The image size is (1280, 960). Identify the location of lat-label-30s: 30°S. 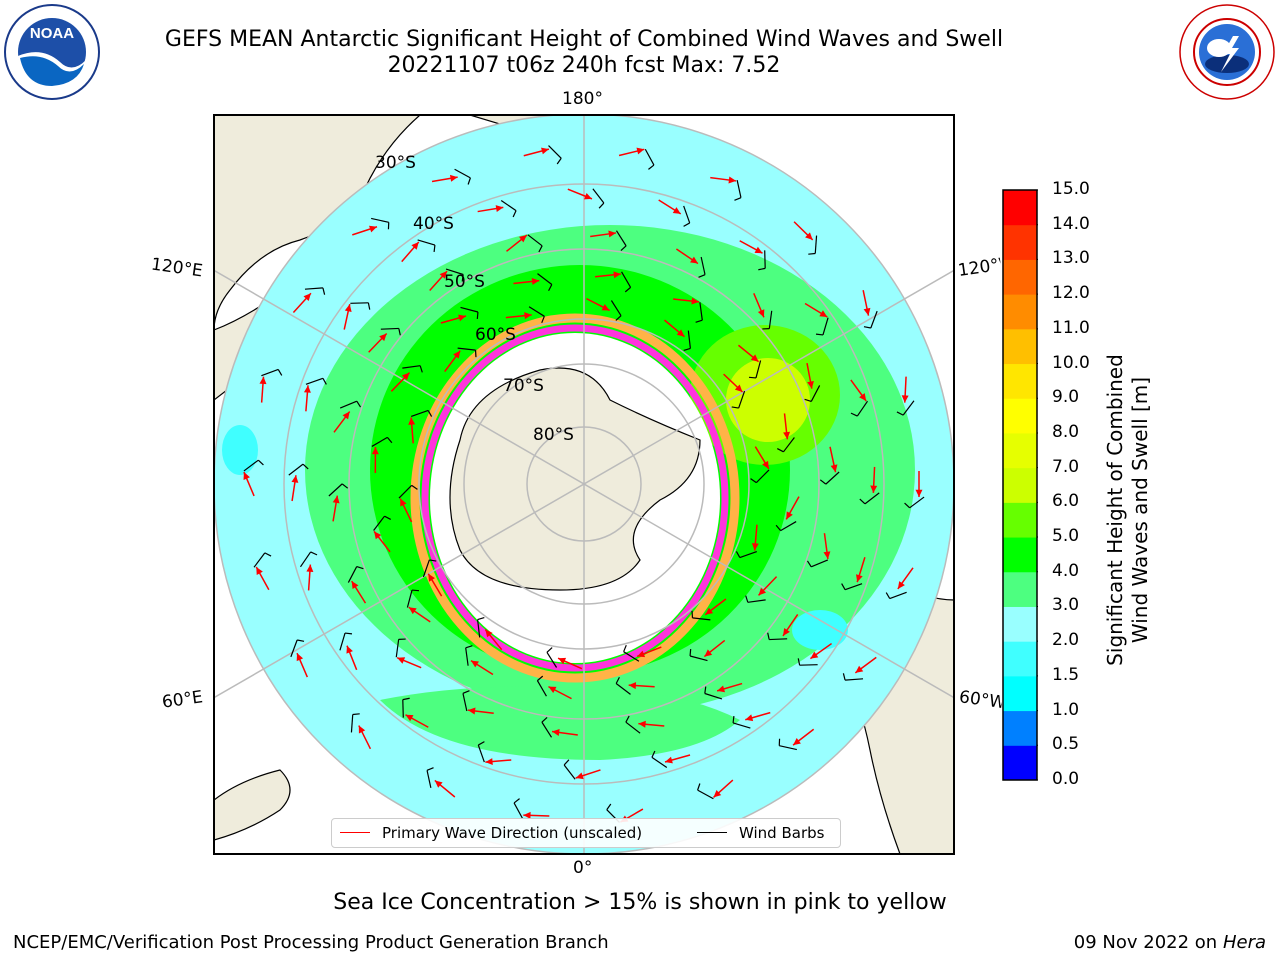
(395, 163).